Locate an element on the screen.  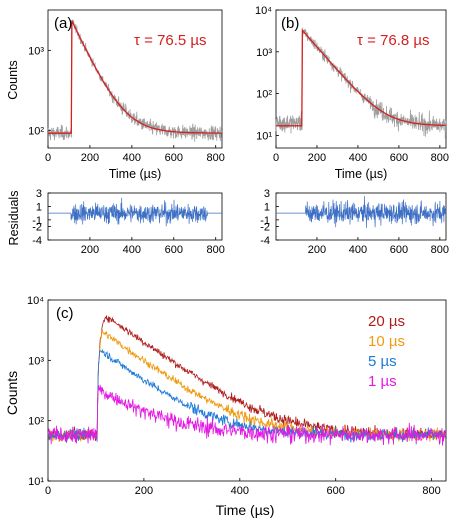
panel-b-frame is located at coordinates (361, 79).